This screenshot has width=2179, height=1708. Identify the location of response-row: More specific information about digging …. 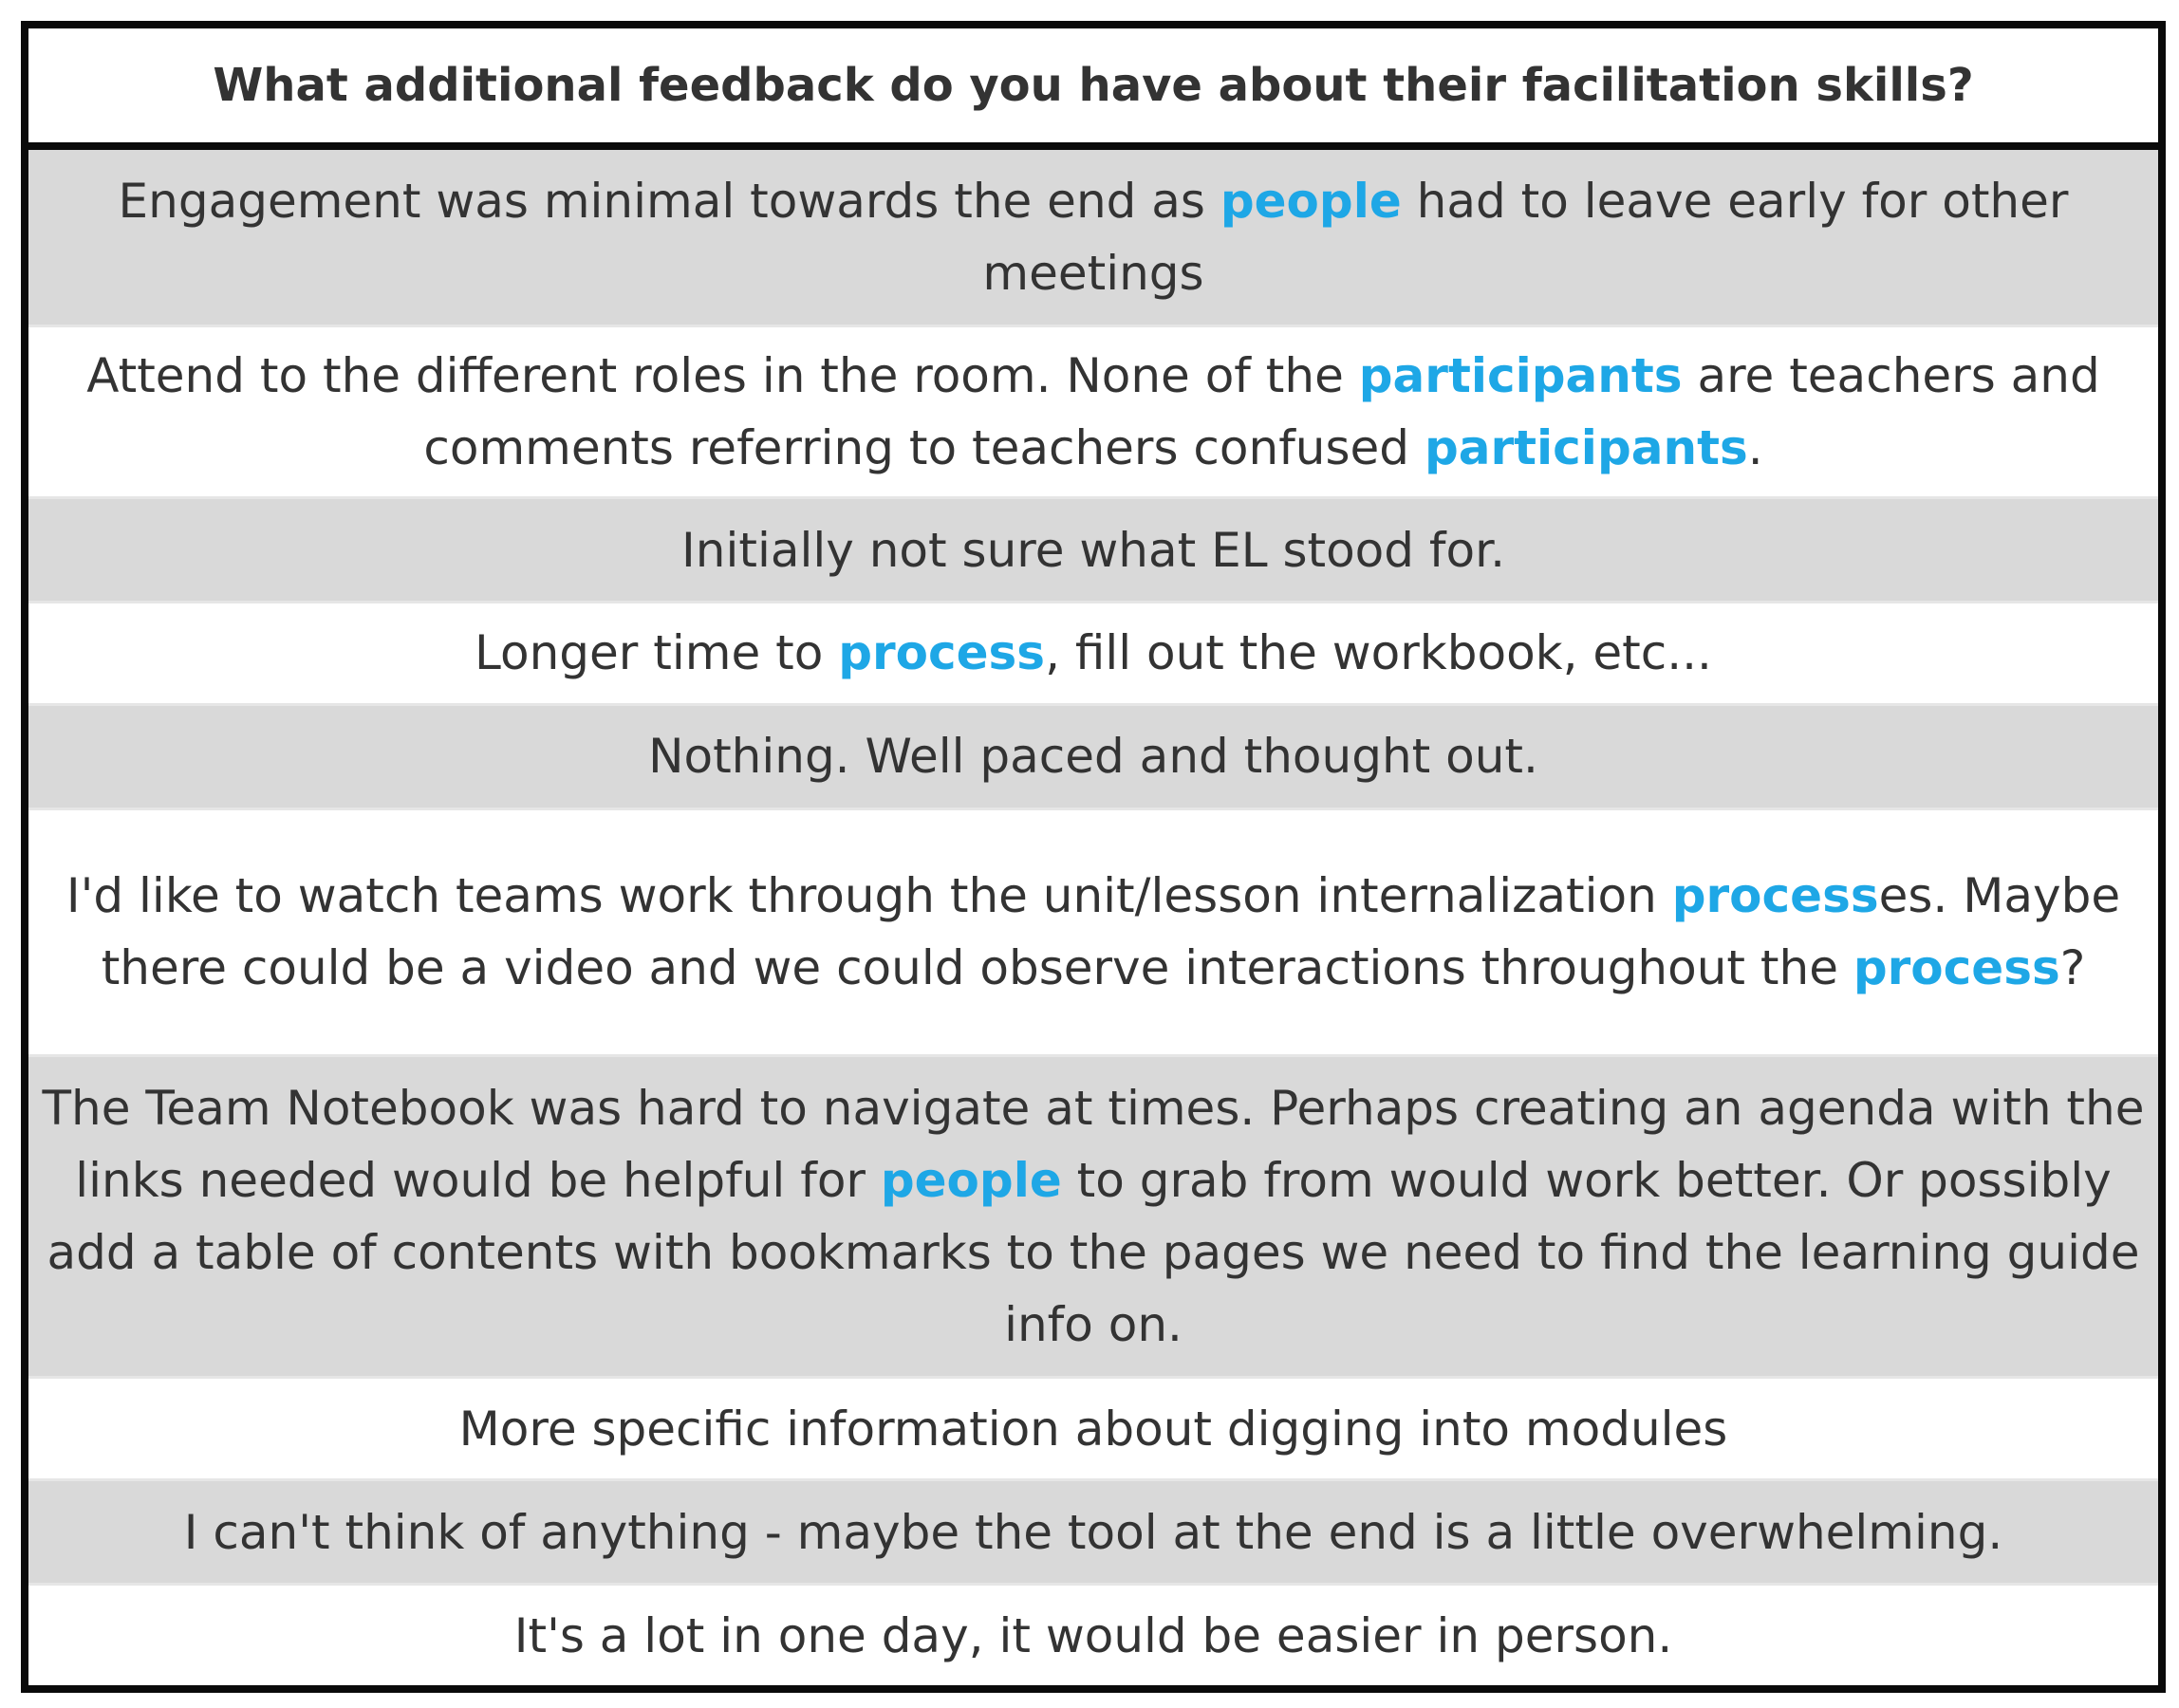
(1093, 1431).